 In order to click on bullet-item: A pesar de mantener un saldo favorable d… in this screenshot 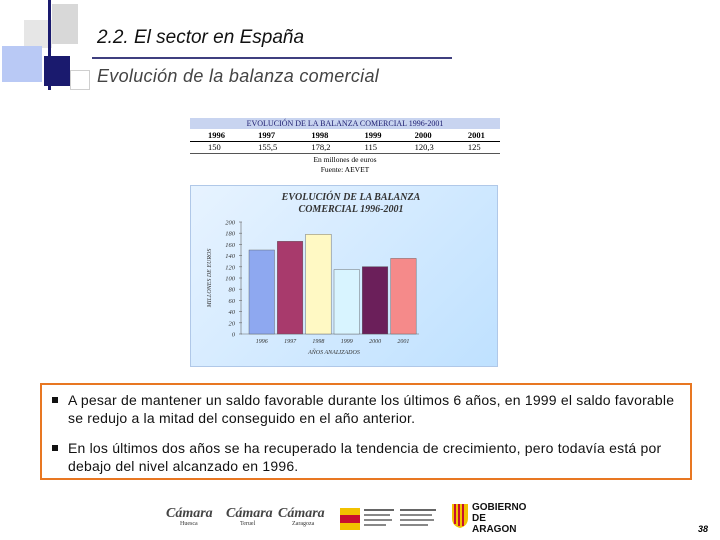, I will do `click(364, 409)`.